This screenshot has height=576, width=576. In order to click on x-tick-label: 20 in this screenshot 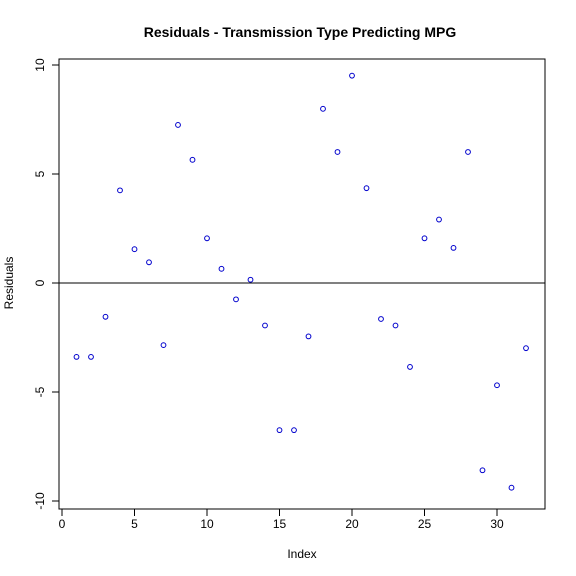, I will do `click(352, 524)`.